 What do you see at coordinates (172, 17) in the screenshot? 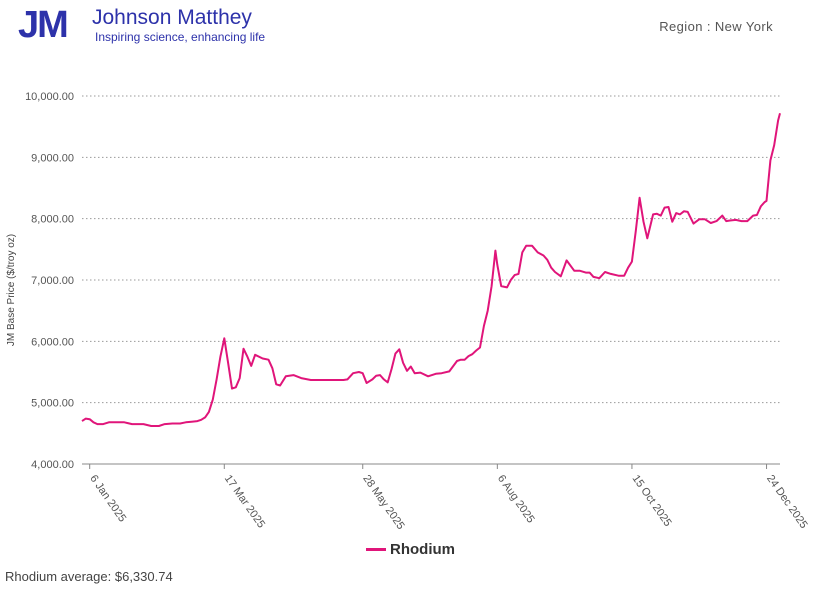
I see `company-name: Johnson Matthey` at bounding box center [172, 17].